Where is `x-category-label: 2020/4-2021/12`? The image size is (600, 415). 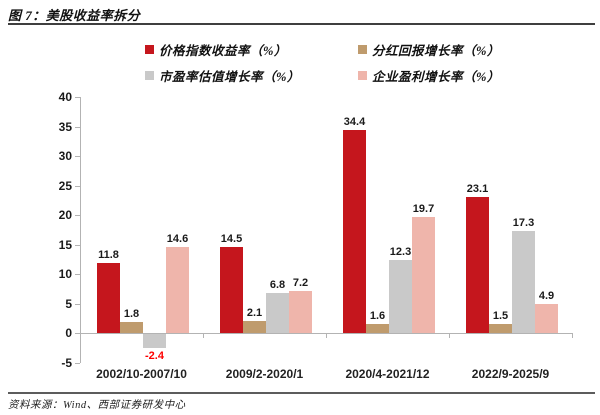
x-category-label: 2020/4-2021/12 is located at coordinates (387, 374).